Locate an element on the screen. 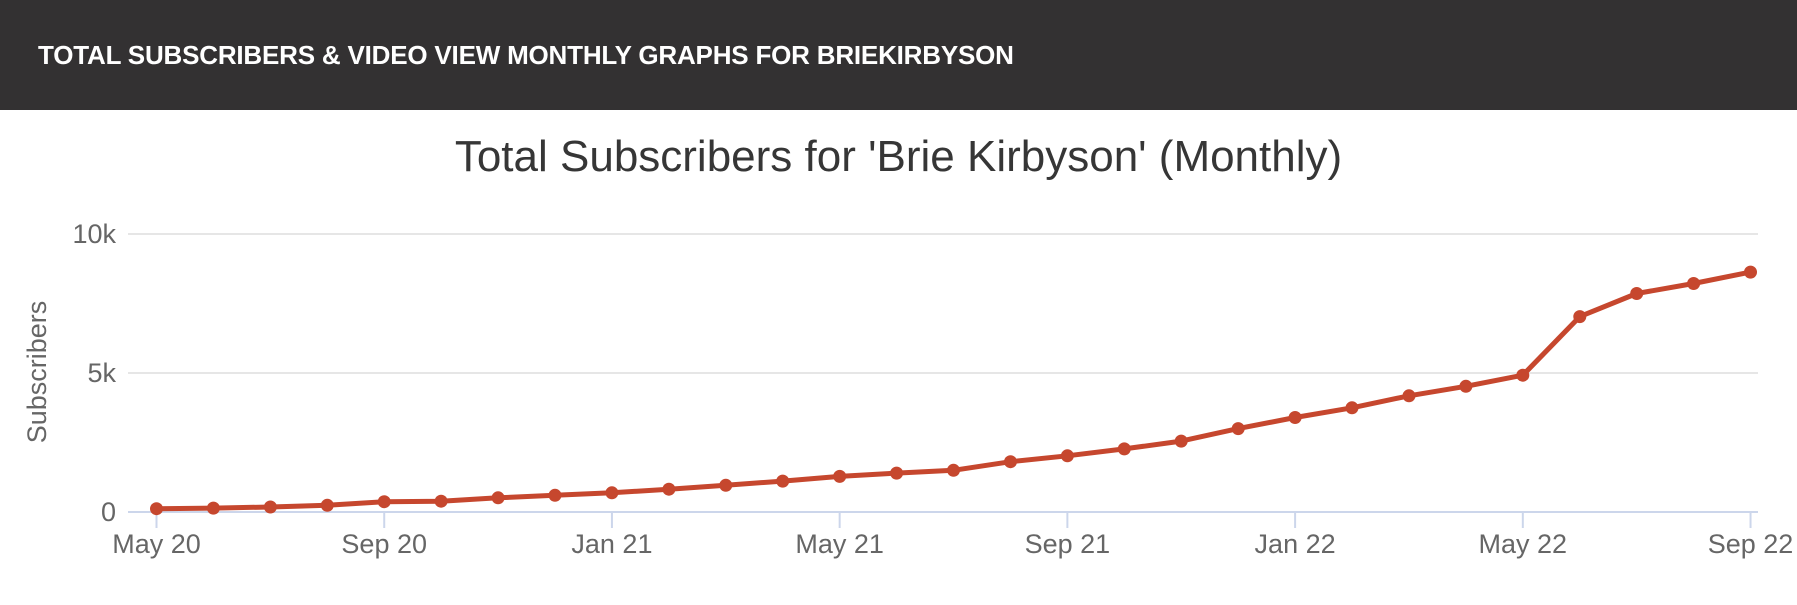  x-axis-tick-label: May 21 is located at coordinates (839, 544).